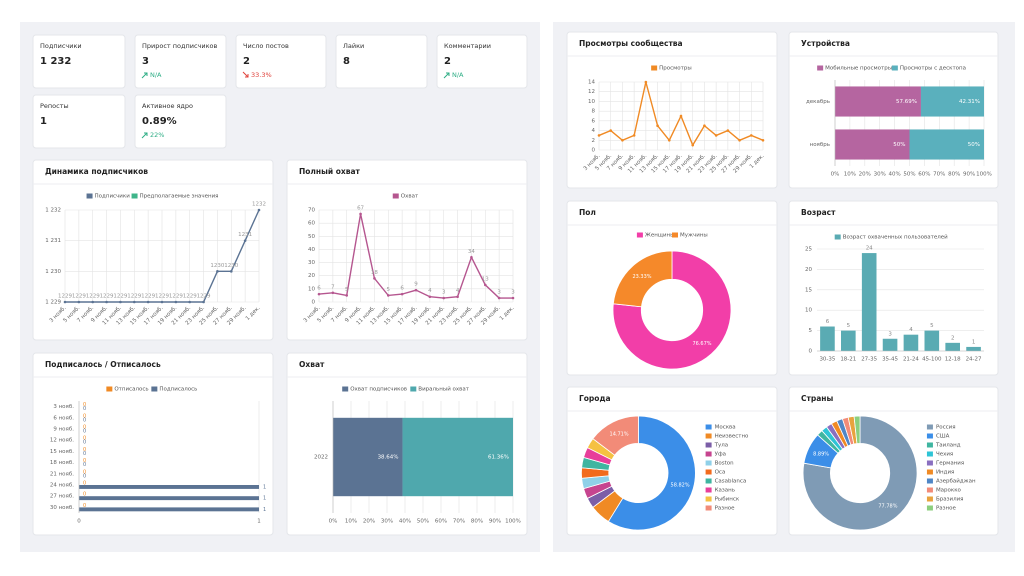 Image resolution: width=1024 pixels, height=576 pixels. Describe the element at coordinates (860, 473) in the screenshot. I see `slice` at that location.